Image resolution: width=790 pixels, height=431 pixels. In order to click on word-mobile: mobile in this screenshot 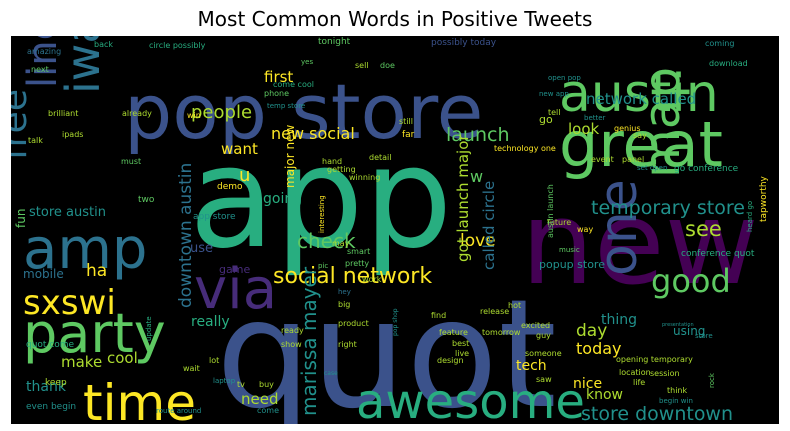, I will do `click(43, 274)`.